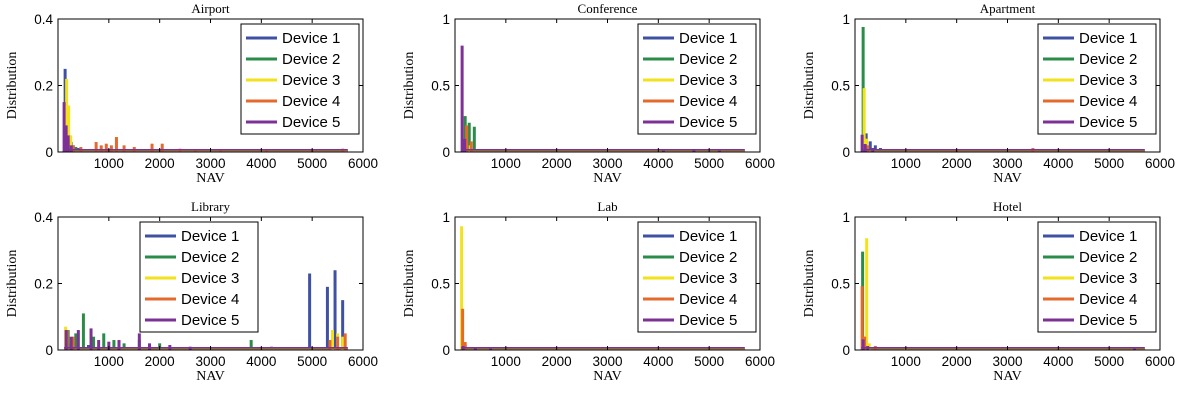  What do you see at coordinates (1008, 8) in the screenshot?
I see `subplot-title: Apartment` at bounding box center [1008, 8].